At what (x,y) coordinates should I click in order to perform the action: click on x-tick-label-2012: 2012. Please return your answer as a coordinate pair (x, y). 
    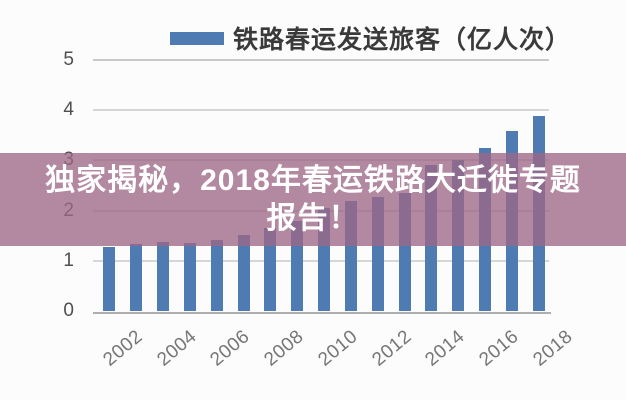
    Looking at the image, I should click on (391, 348).